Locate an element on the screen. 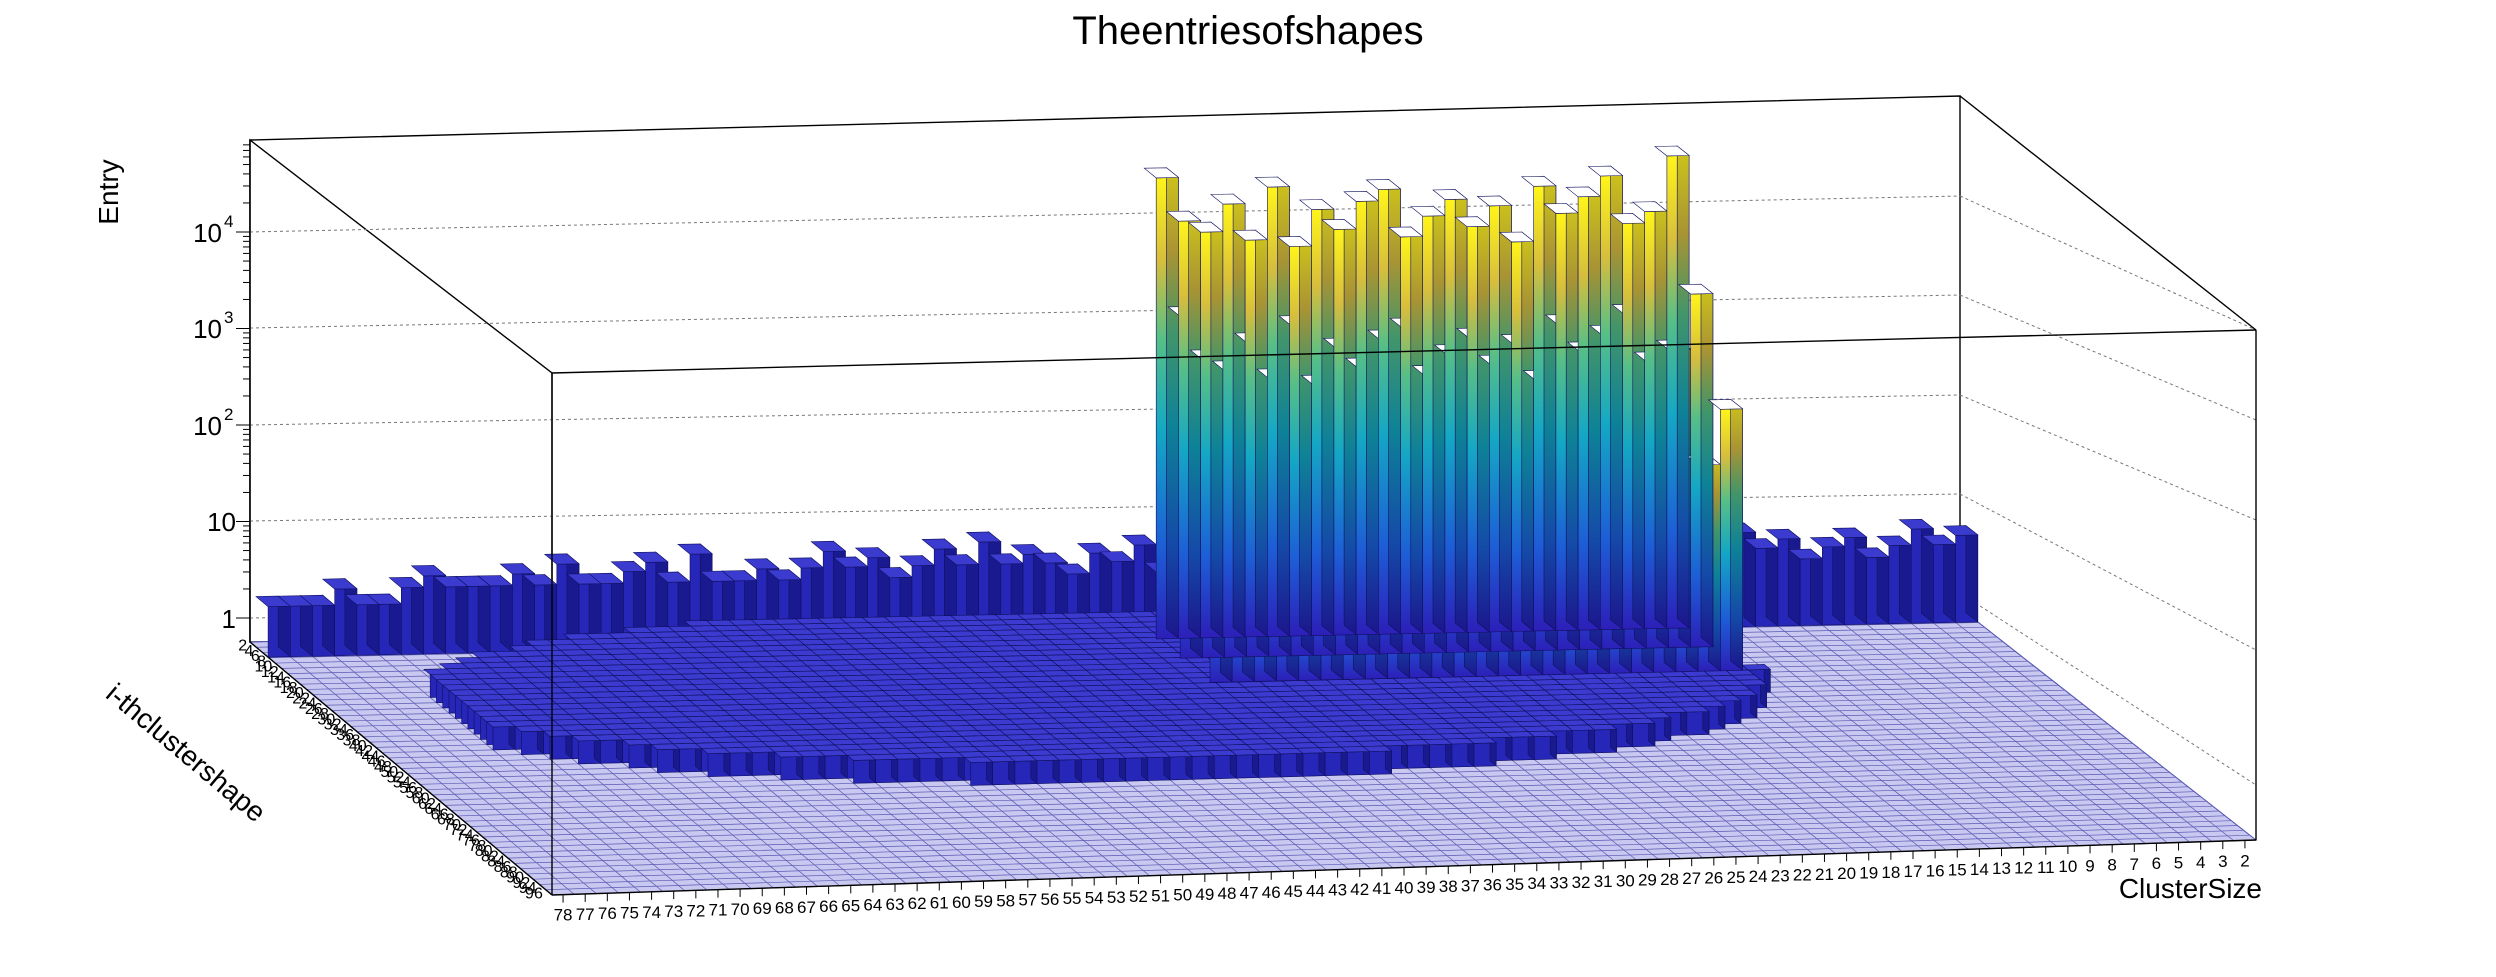  x-tick-label: 59 is located at coordinates (983, 901).